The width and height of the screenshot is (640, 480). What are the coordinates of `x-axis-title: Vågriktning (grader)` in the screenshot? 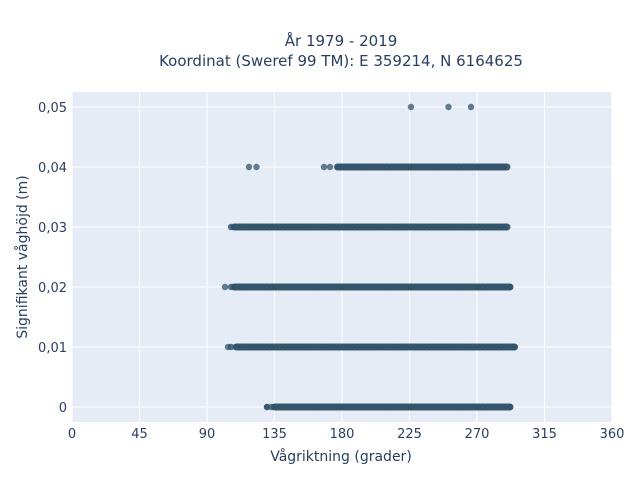 It's located at (341, 456).